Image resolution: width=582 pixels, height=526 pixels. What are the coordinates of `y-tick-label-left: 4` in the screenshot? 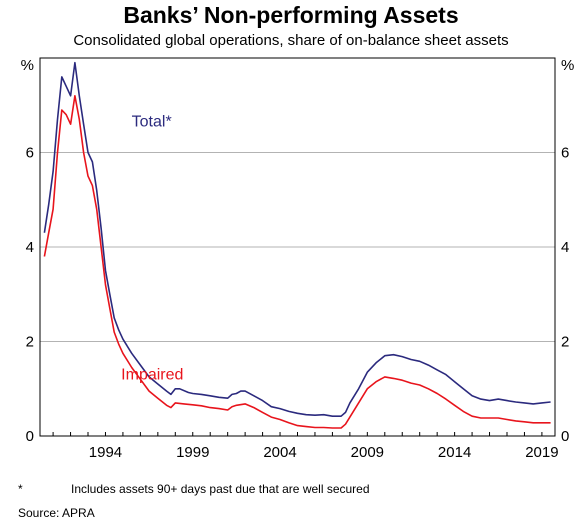 It's located at (30, 247).